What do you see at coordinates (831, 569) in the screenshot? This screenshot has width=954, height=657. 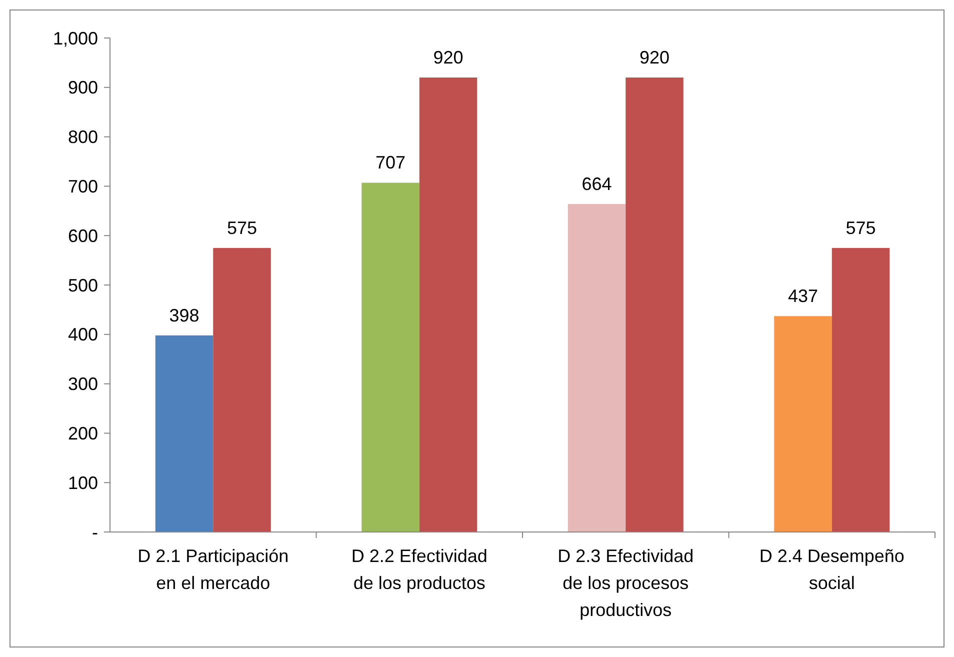 I see `x-tick-label: D 2.4 Desempeño social` at bounding box center [831, 569].